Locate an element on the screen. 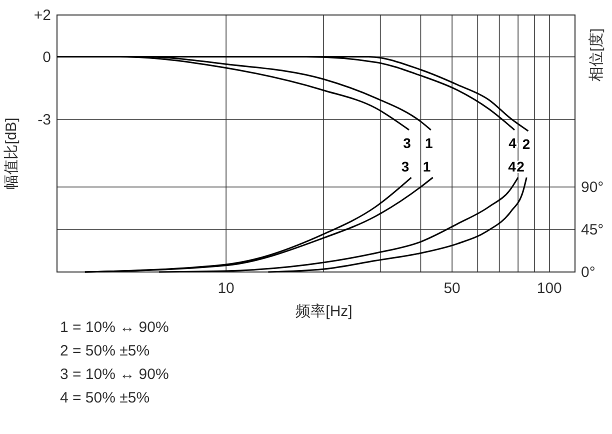 This screenshot has height=434, width=612. y2-tick-label: 0° is located at coordinates (588, 272).